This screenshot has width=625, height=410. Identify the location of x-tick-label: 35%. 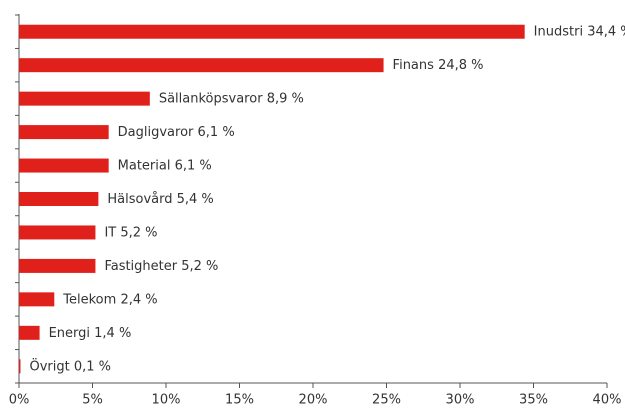
(533, 400).